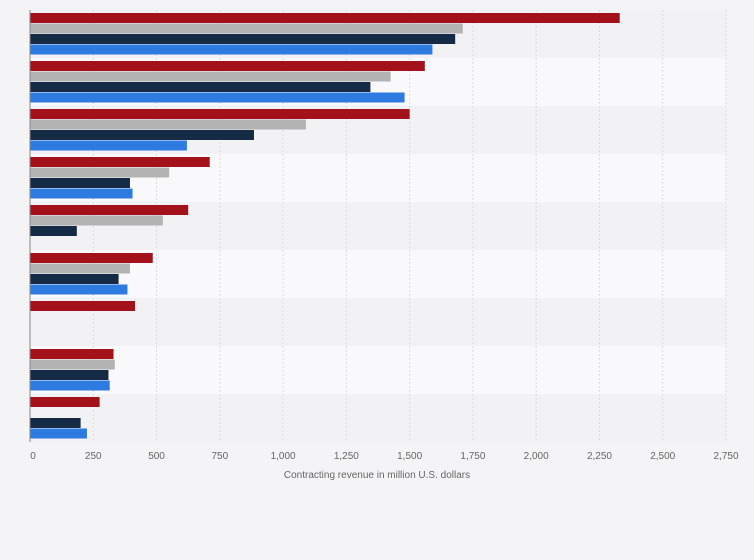 This screenshot has height=560, width=754. What do you see at coordinates (472, 456) in the screenshot?
I see `x-tick-label: 1,750` at bounding box center [472, 456].